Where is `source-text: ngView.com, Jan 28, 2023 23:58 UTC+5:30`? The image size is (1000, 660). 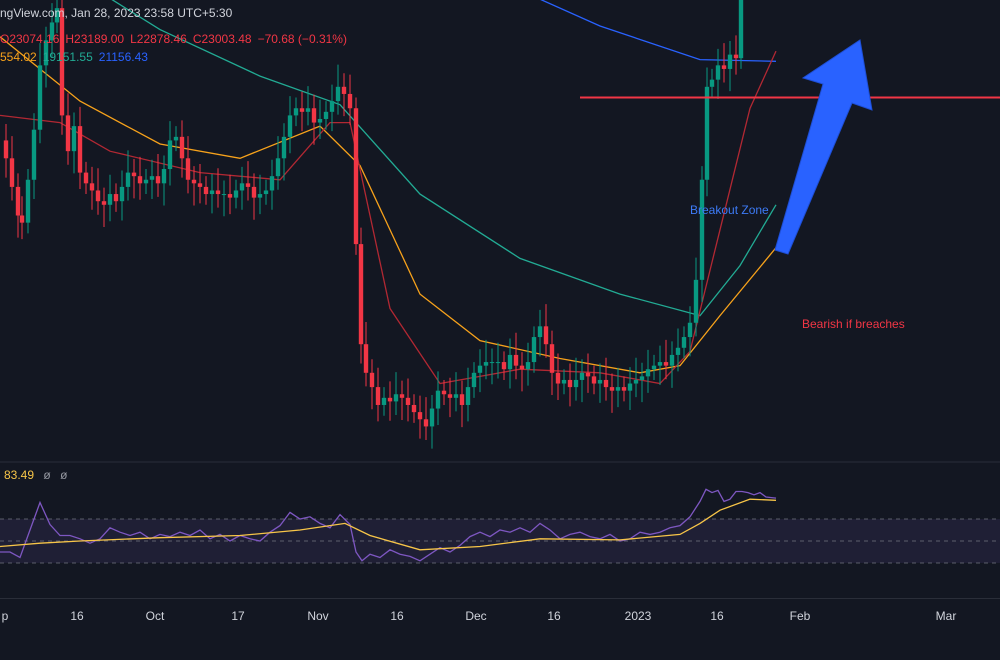
source-text: ngView.com, Jan 28, 2023 23:58 UTC+5:30 is located at coordinates (116, 13).